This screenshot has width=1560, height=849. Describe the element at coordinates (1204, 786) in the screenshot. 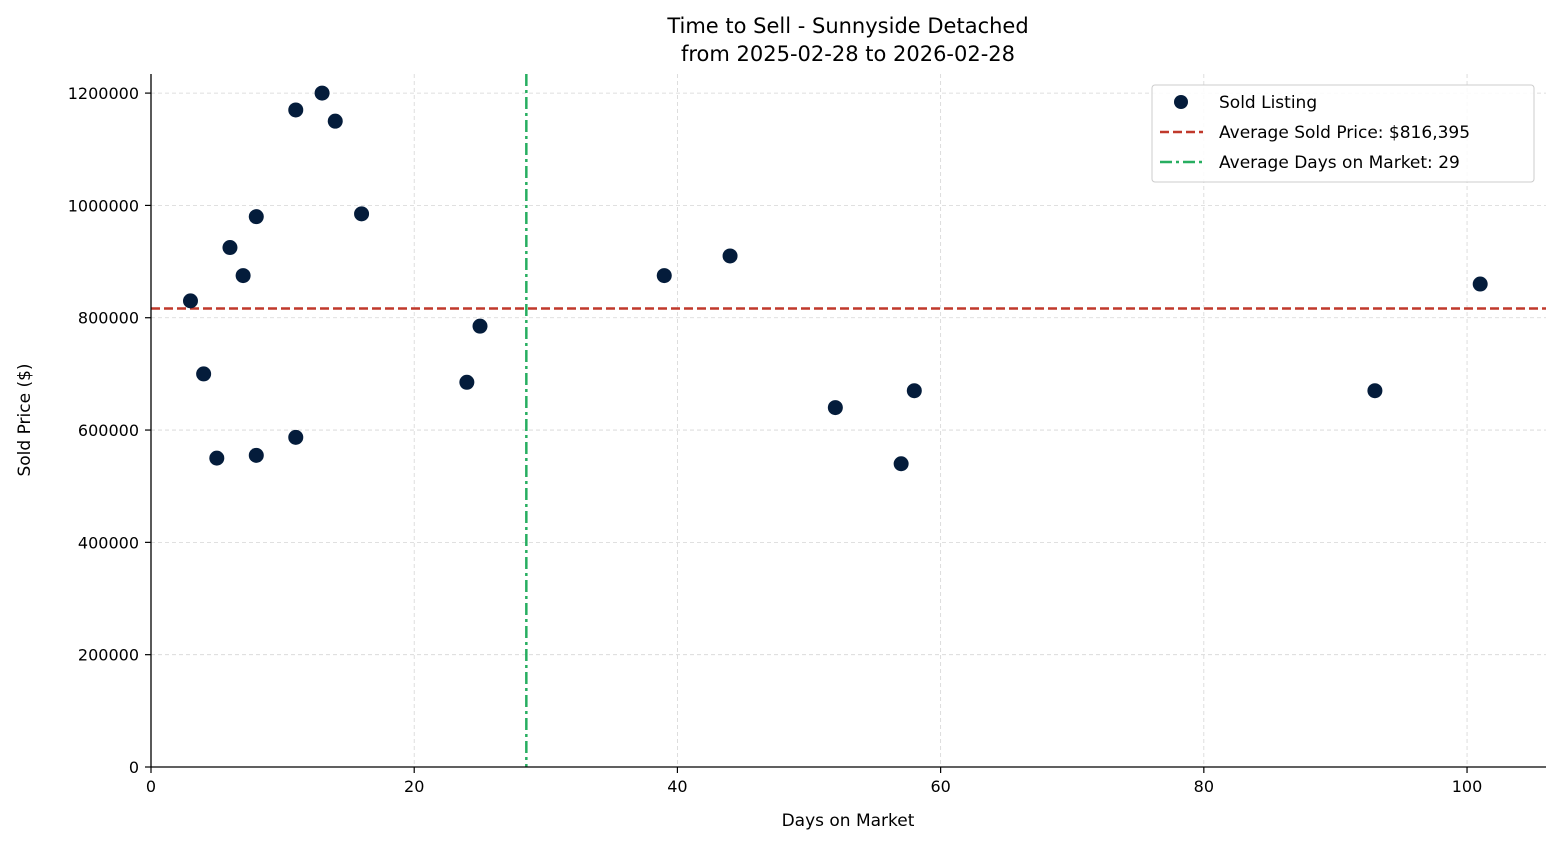

I see `x-tick-label: 80` at that location.